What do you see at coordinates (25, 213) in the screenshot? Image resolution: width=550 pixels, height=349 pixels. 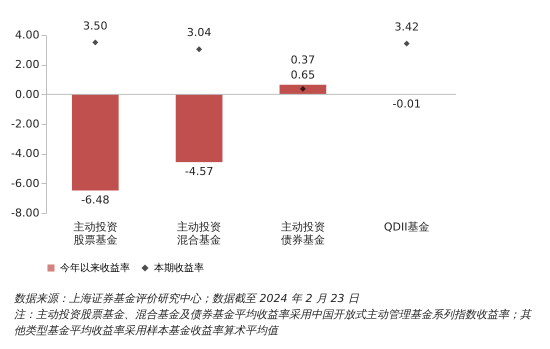 I see `y-tick-label: -8.00` at bounding box center [25, 213].